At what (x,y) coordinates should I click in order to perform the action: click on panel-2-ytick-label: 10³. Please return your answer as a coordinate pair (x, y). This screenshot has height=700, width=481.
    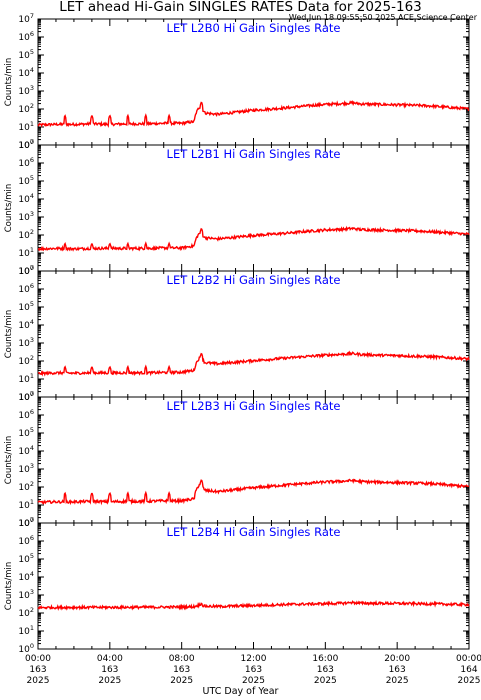
    Looking at the image, I should click on (26, 342).